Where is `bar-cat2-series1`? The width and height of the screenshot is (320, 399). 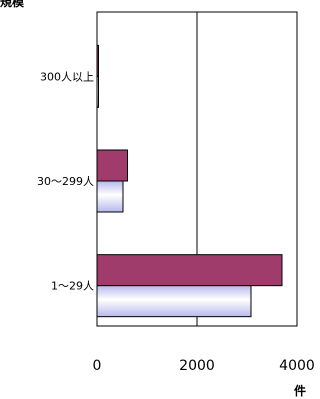
bar-cat2-series1 is located at coordinates (174, 301).